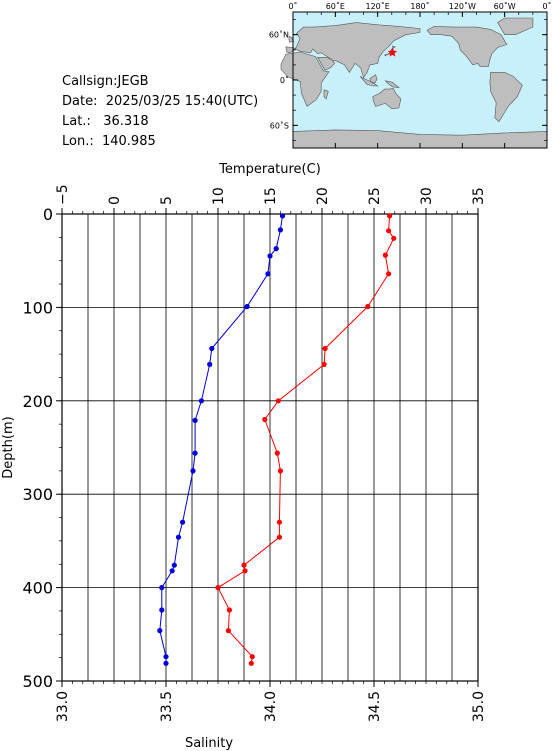 The image size is (553, 751). I want to click on salinity-tick-label: 35.0, so click(479, 706).